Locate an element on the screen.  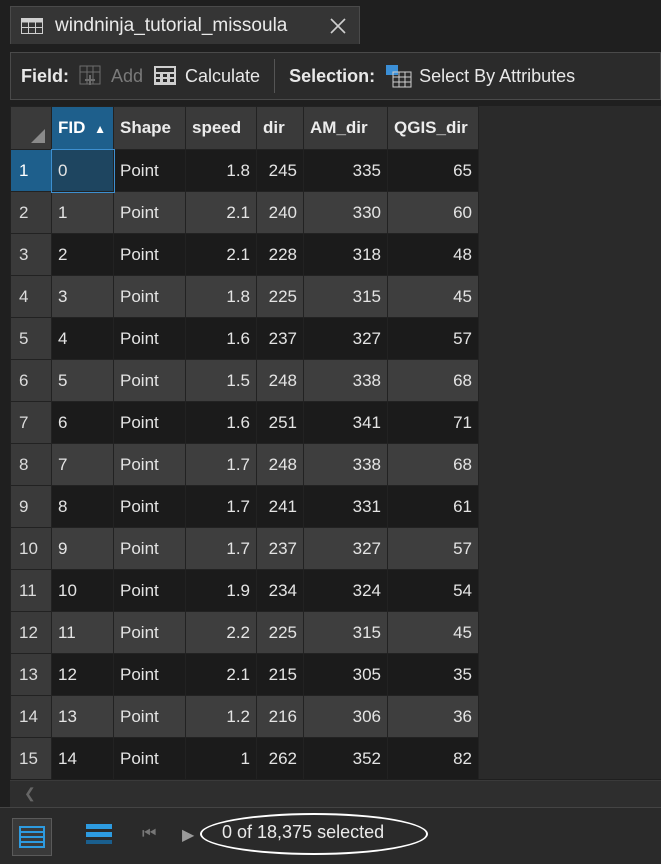
table-tab: windninja_tutorial_missoula is located at coordinates (185, 25).